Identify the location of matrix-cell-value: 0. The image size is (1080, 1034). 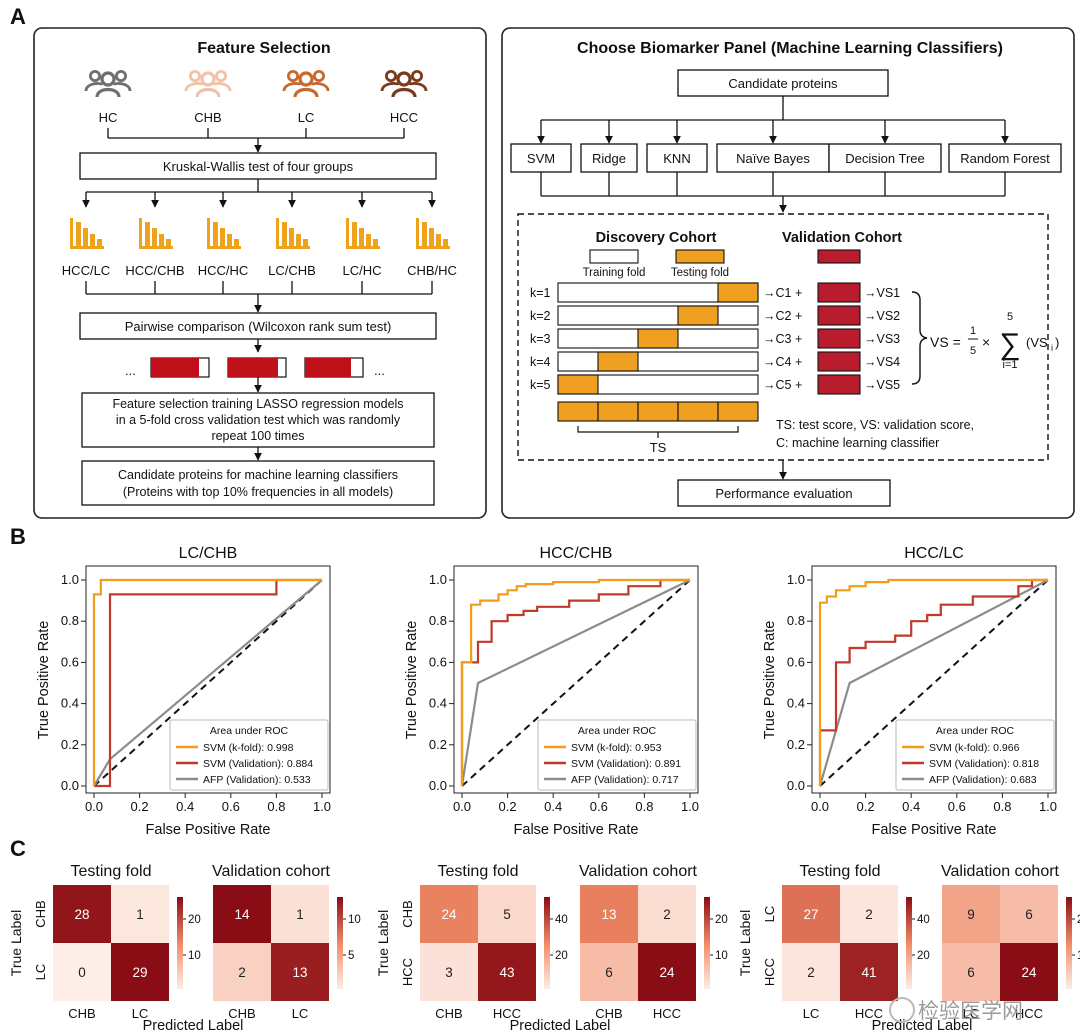
(82, 972).